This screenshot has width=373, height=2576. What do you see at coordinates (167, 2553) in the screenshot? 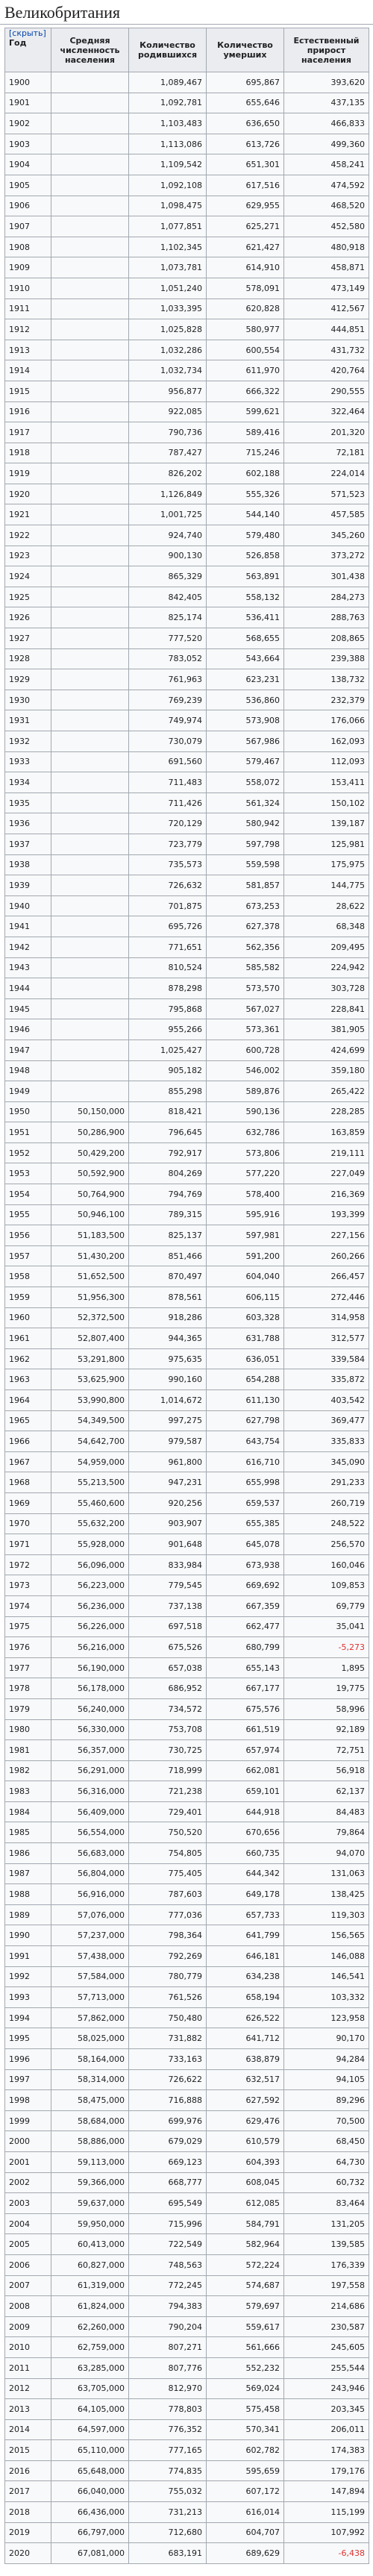
I see `value-cell: 683,191` at bounding box center [167, 2553].